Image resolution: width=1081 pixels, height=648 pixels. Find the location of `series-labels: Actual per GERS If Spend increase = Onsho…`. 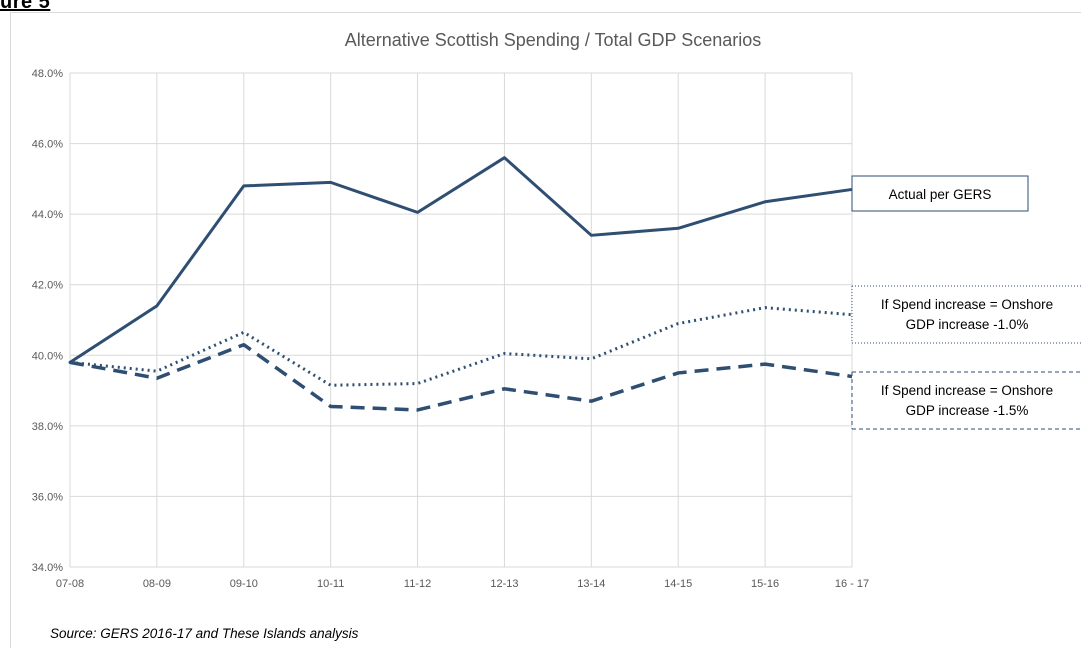

series-labels: Actual per GERS If Spend increase = Onsho… is located at coordinates (966, 302).